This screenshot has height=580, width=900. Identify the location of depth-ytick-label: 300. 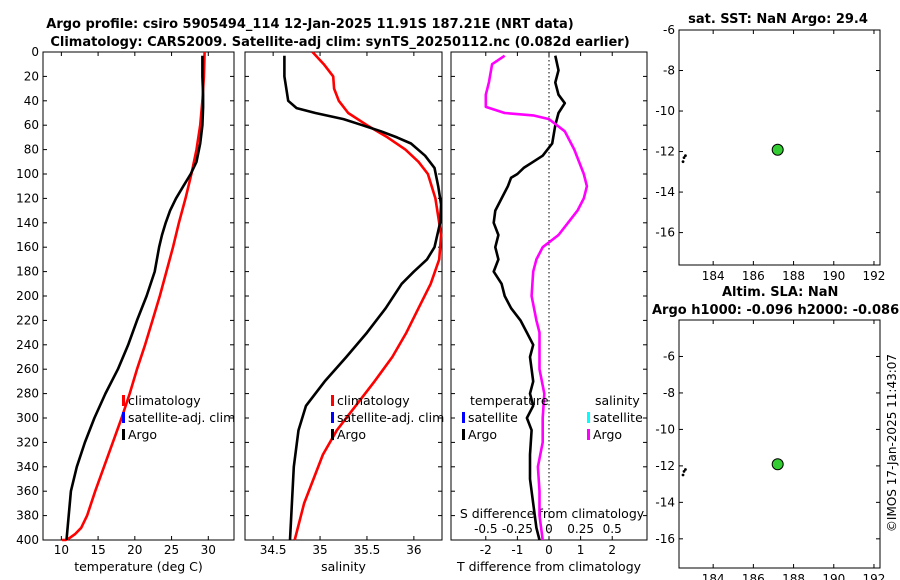
(27, 418).